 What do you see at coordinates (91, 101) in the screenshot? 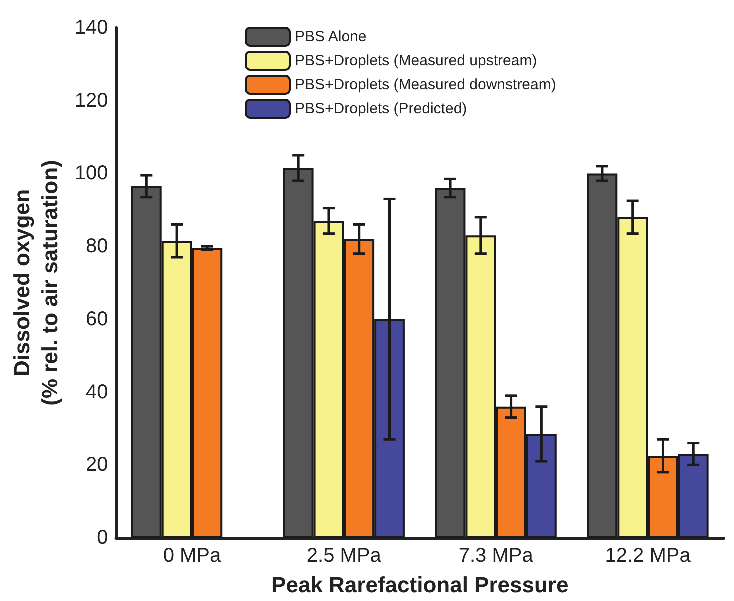
I see `y-tick-label: 120` at bounding box center [91, 101].